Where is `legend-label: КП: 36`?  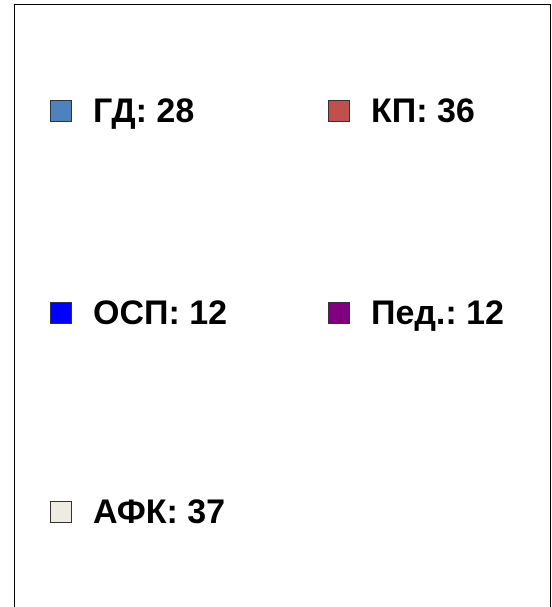 legend-label: КП: 36 is located at coordinates (423, 111).